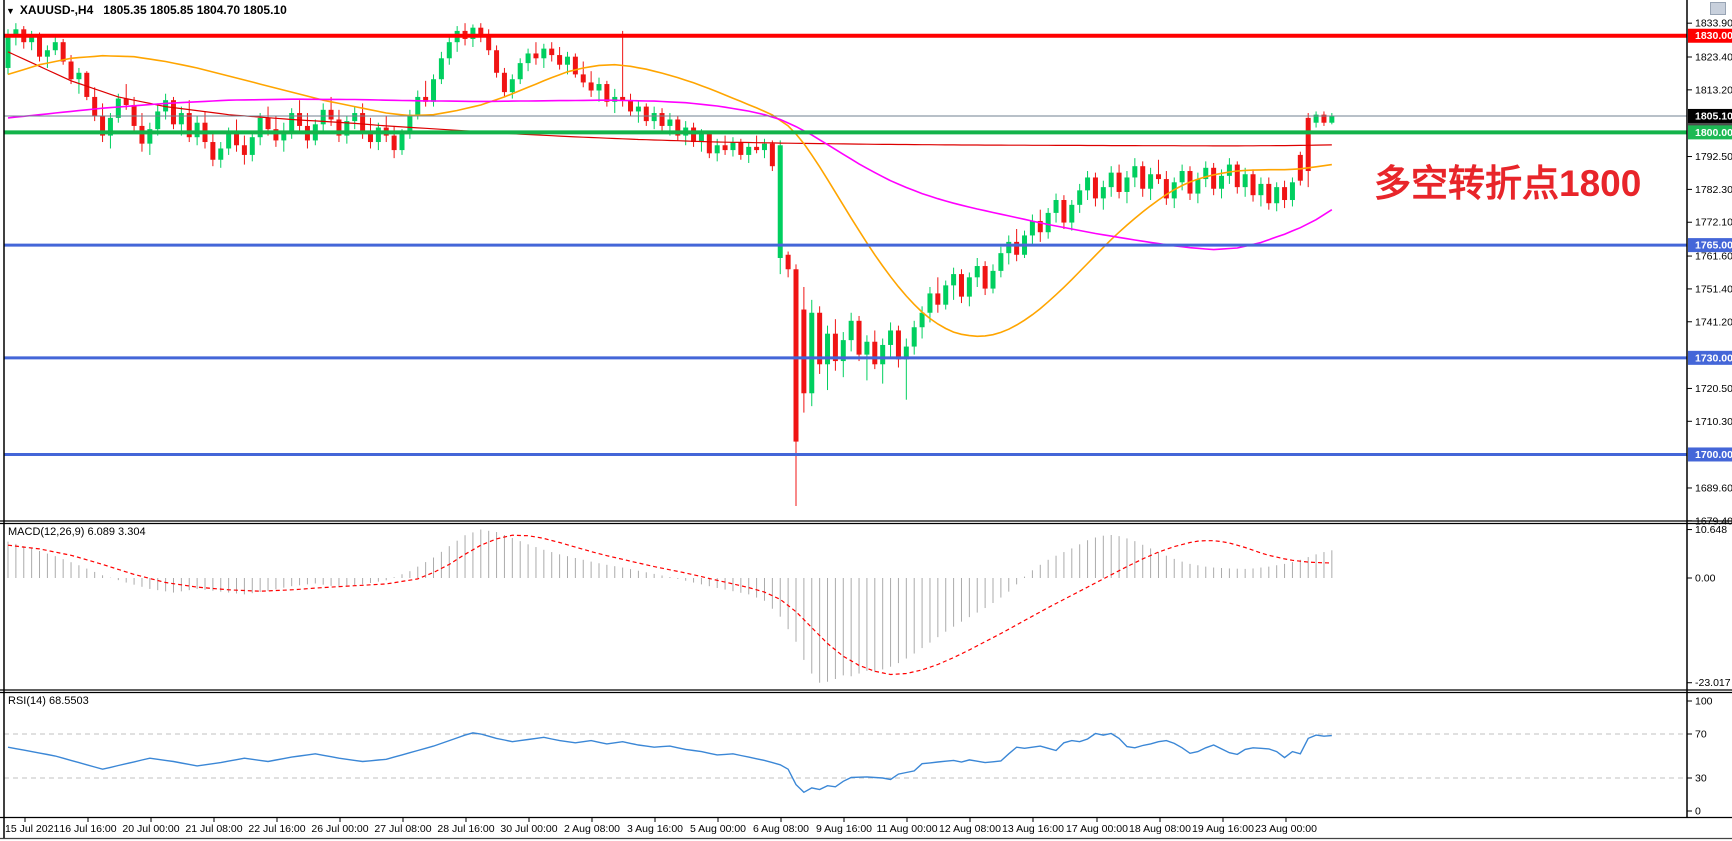 This screenshot has height=841, width=1732. I want to click on time-tick-label: 21 Jul 08:00, so click(213, 829).